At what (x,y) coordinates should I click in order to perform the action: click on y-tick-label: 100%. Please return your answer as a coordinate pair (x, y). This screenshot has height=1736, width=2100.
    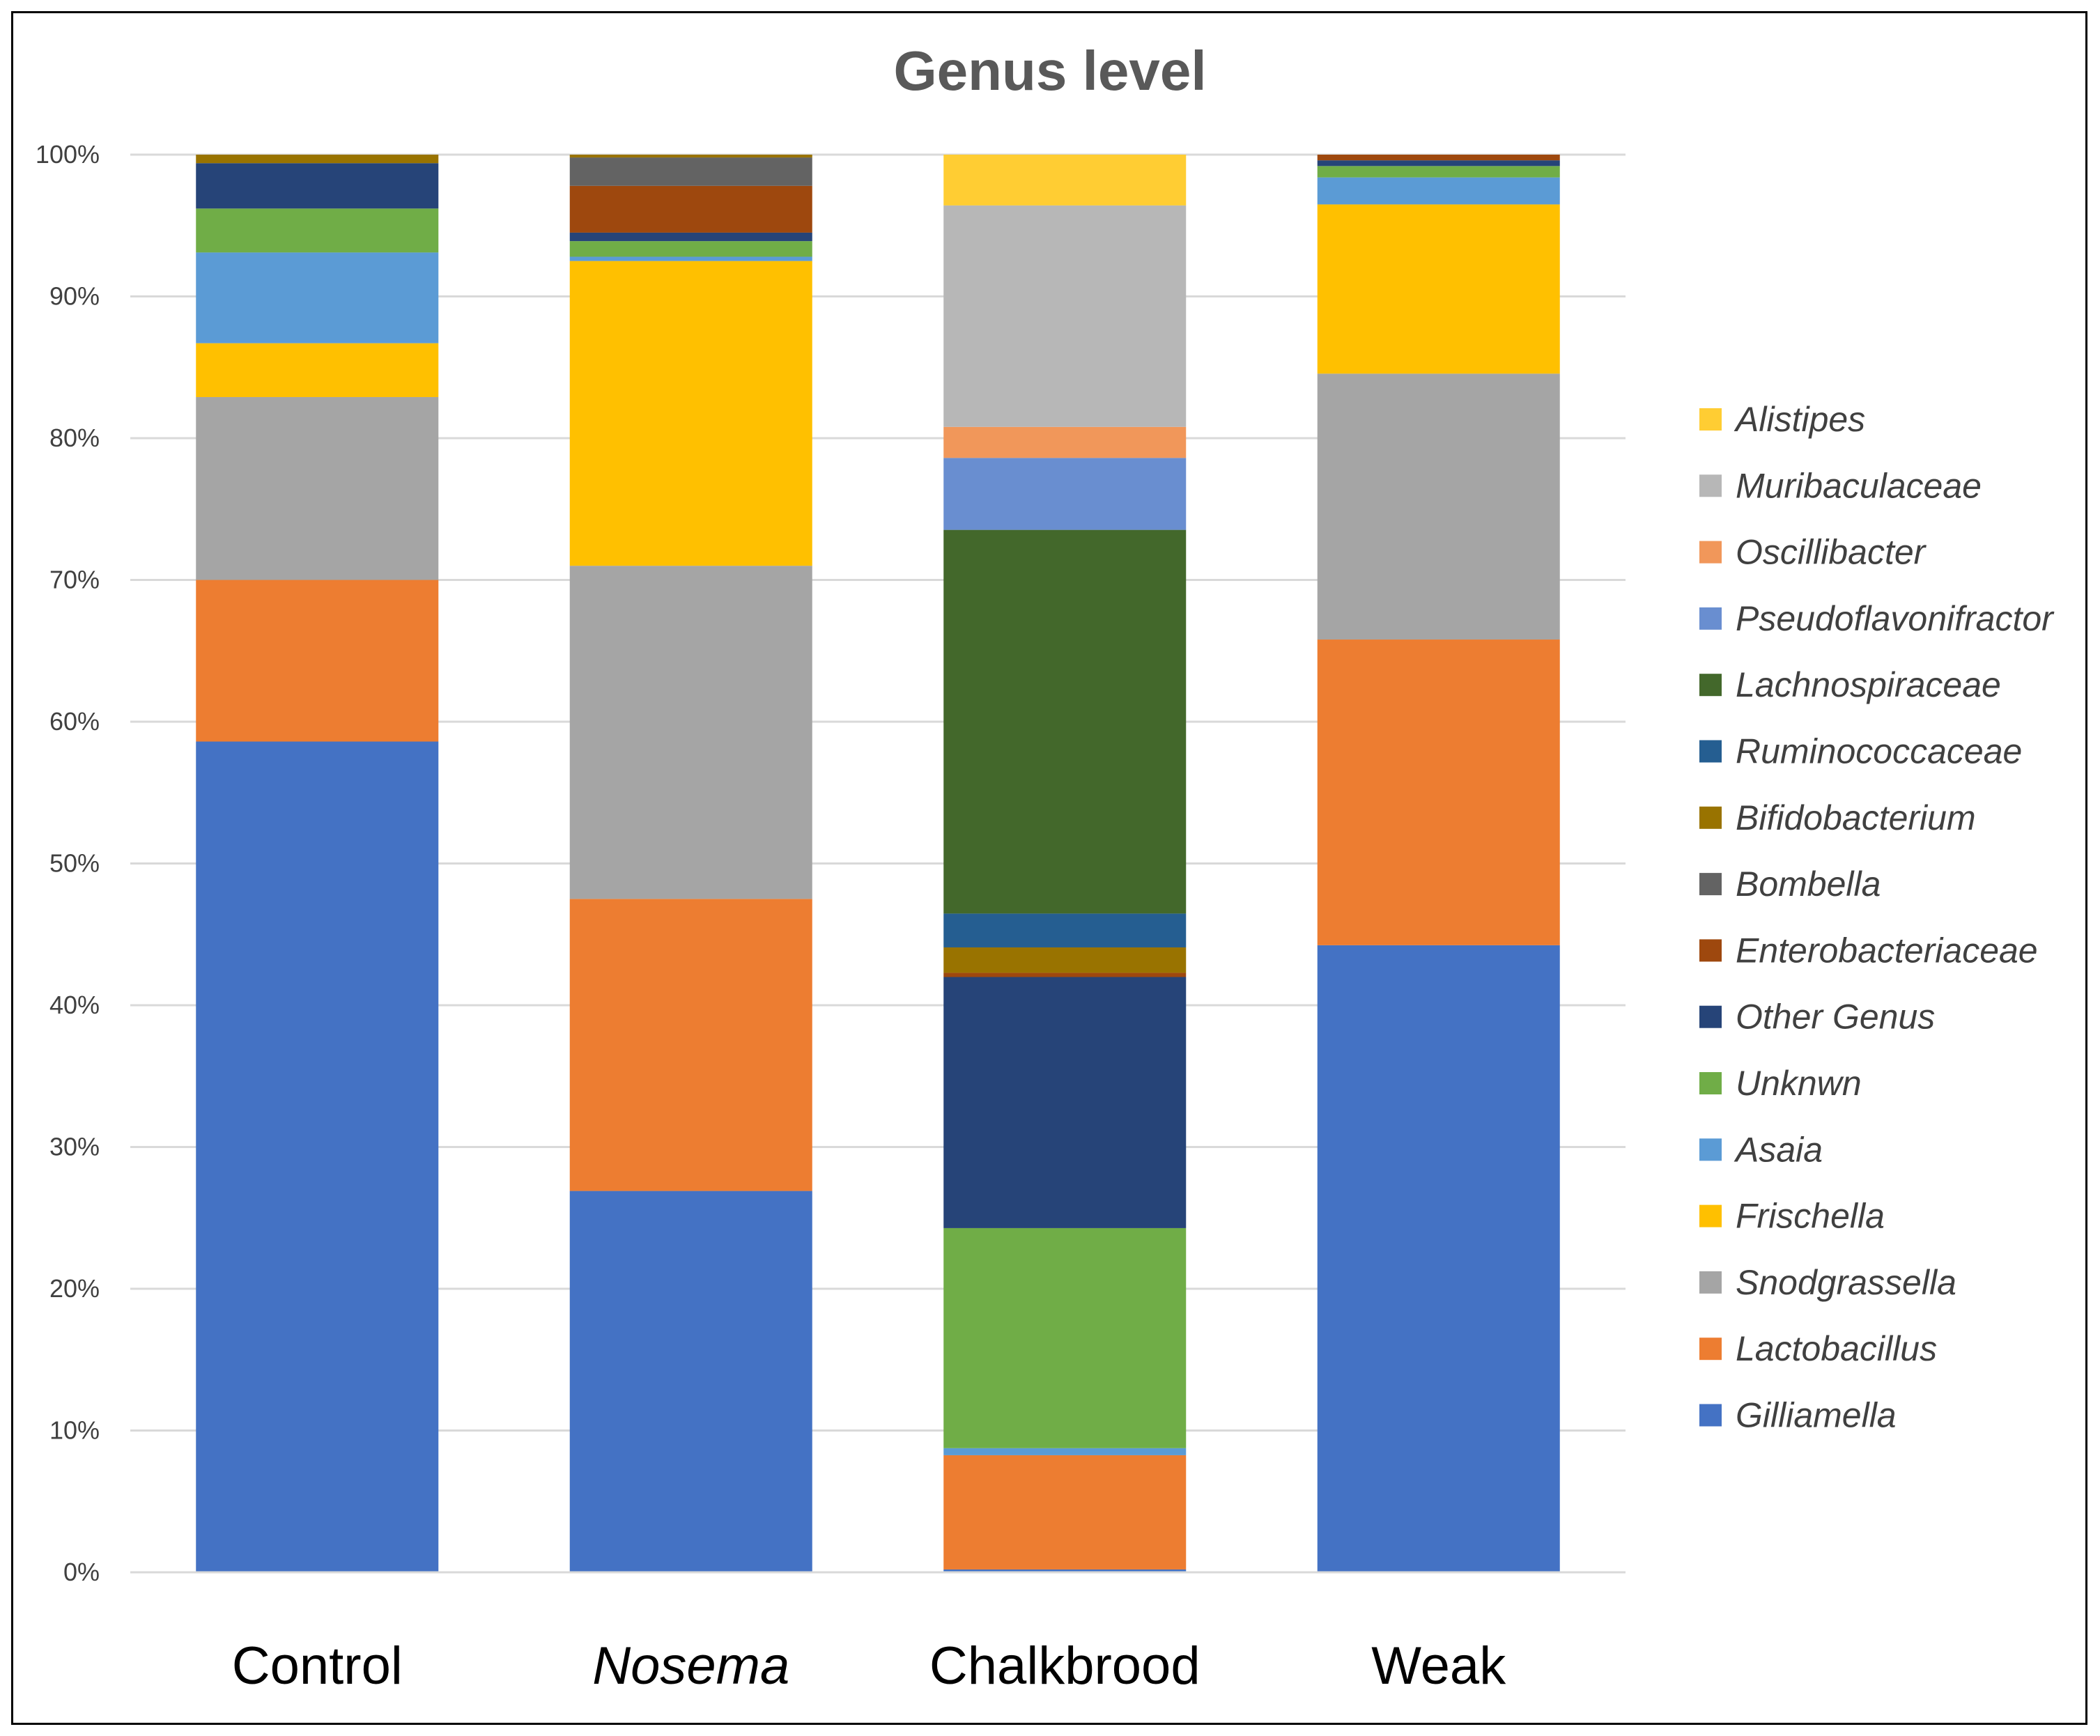
    Looking at the image, I should click on (68, 154).